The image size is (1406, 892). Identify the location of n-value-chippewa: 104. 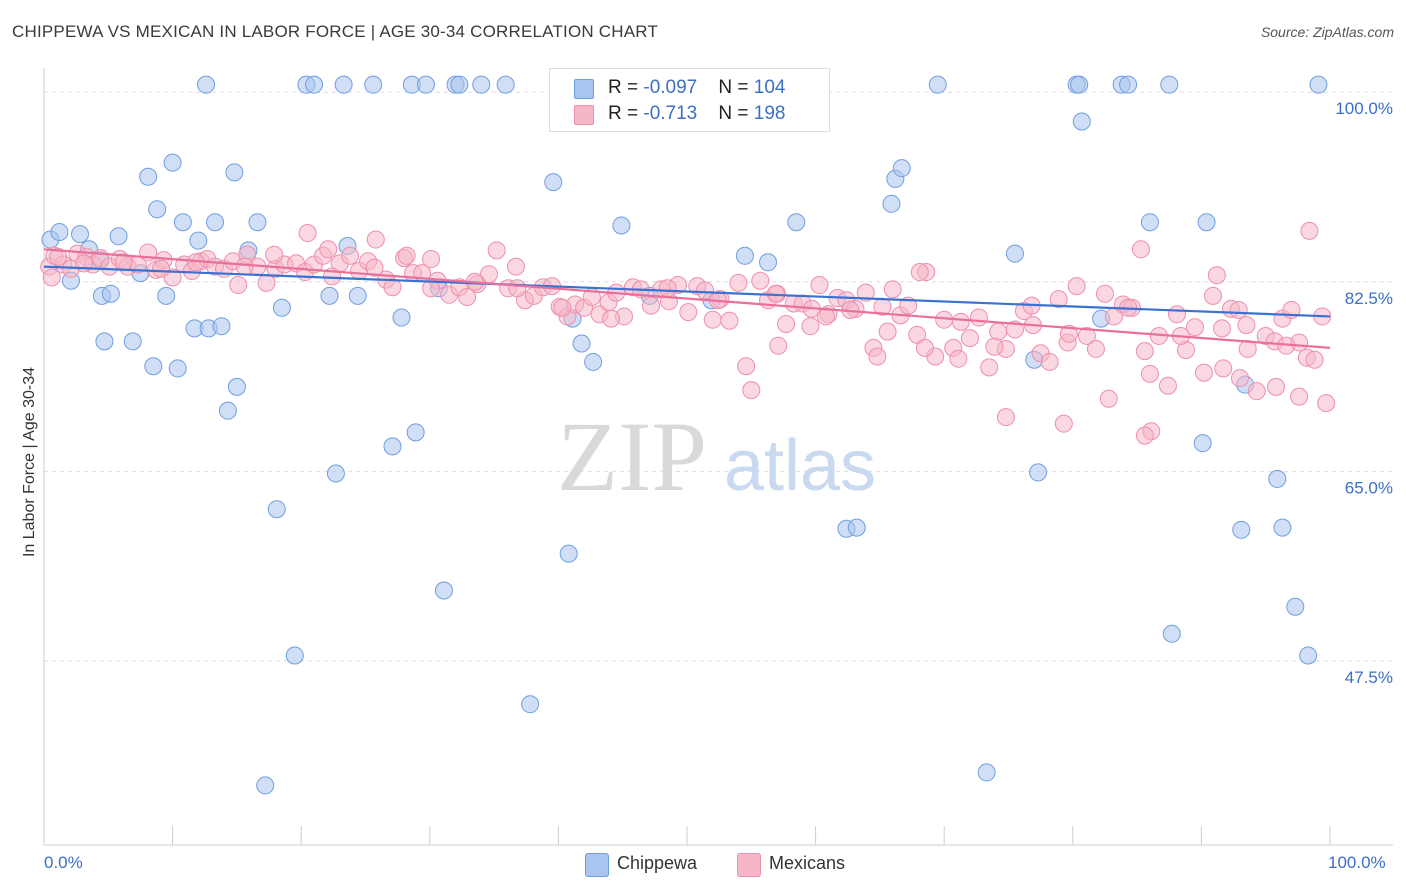
(769, 87).